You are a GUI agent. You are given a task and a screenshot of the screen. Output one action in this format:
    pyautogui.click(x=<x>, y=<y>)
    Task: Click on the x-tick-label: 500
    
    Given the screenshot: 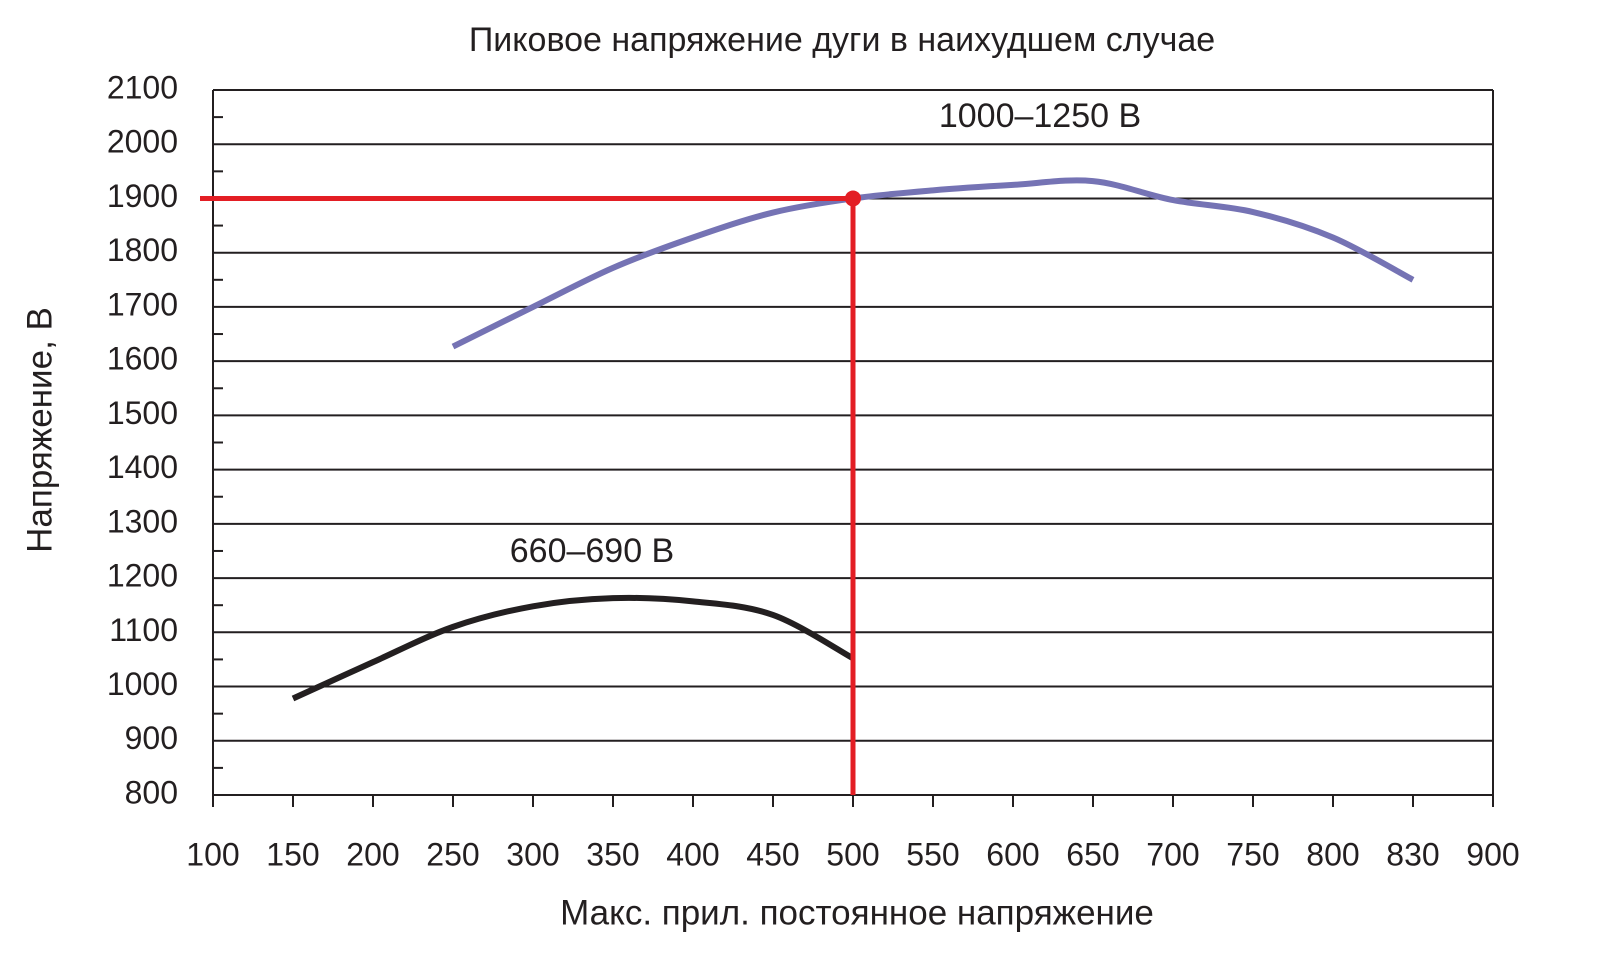 What is the action you would take?
    pyautogui.click(x=852, y=854)
    